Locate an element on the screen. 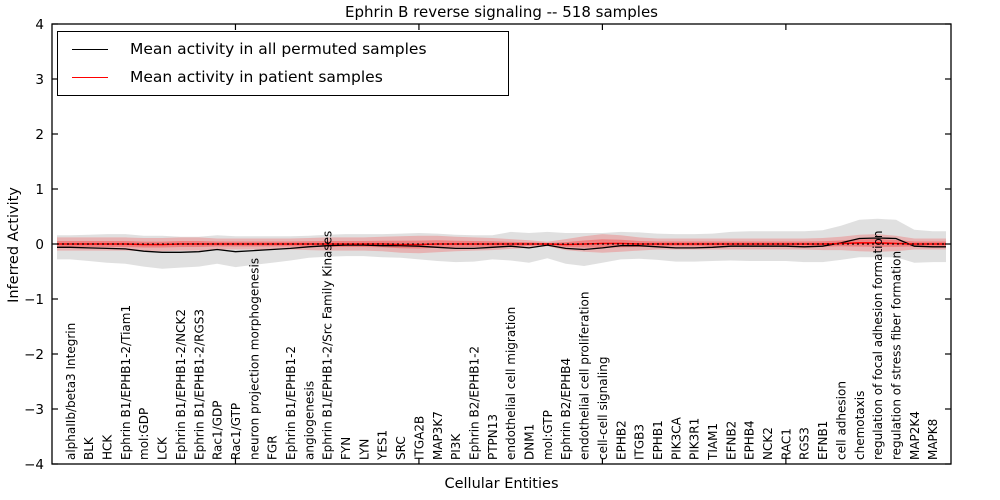 This screenshot has height=500, width=1000. x-category-label: PIK3R1 is located at coordinates (695, 439).